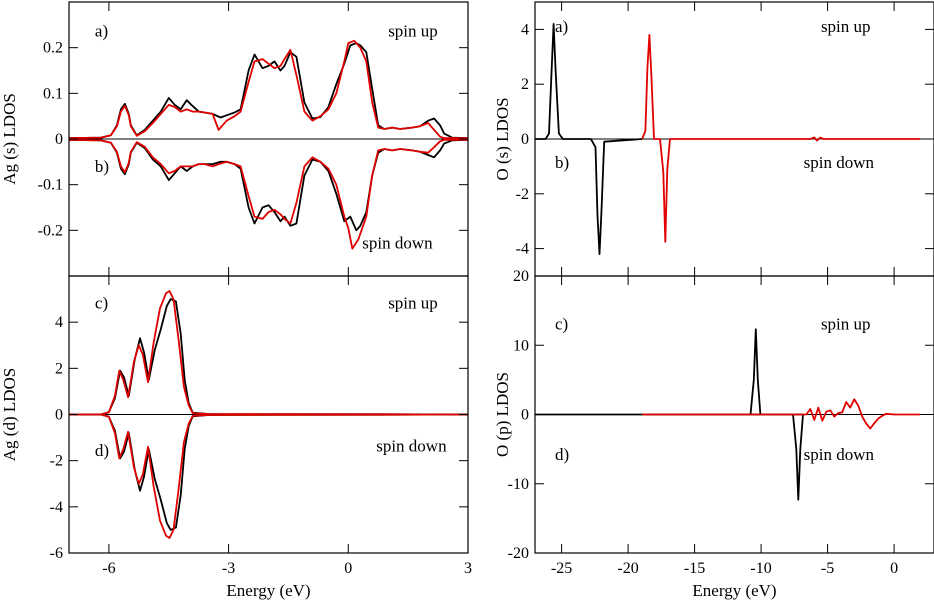 Image resolution: width=934 pixels, height=607 pixels. Describe the element at coordinates (561, 568) in the screenshot. I see `x-tick-label: -25` at that location.